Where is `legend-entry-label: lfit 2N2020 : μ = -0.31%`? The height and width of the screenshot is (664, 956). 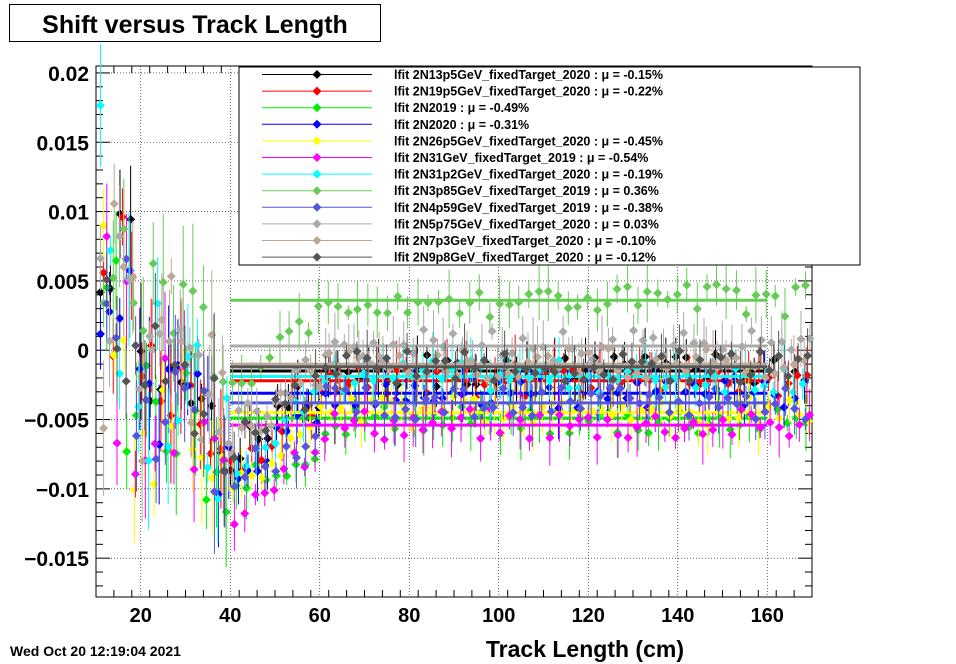
legend-entry-label: lfit 2N2020 : μ = -0.31% is located at coordinates (461, 125).